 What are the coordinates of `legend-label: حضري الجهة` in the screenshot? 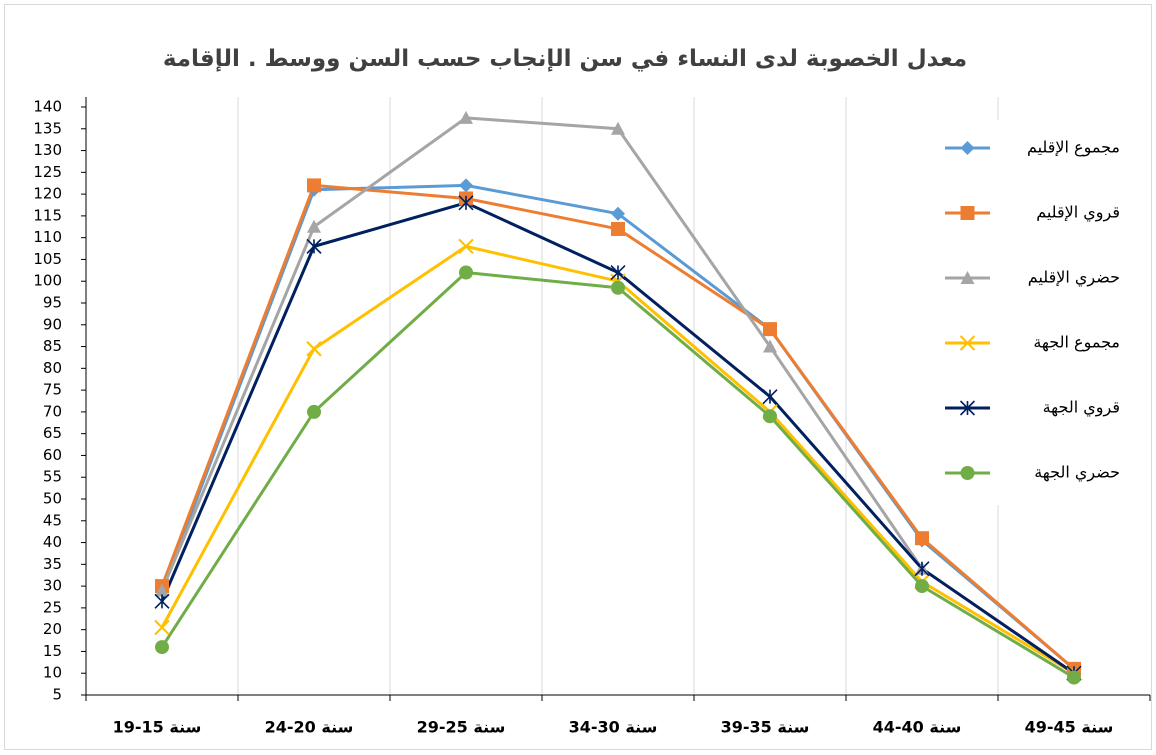 It's located at (1077, 473).